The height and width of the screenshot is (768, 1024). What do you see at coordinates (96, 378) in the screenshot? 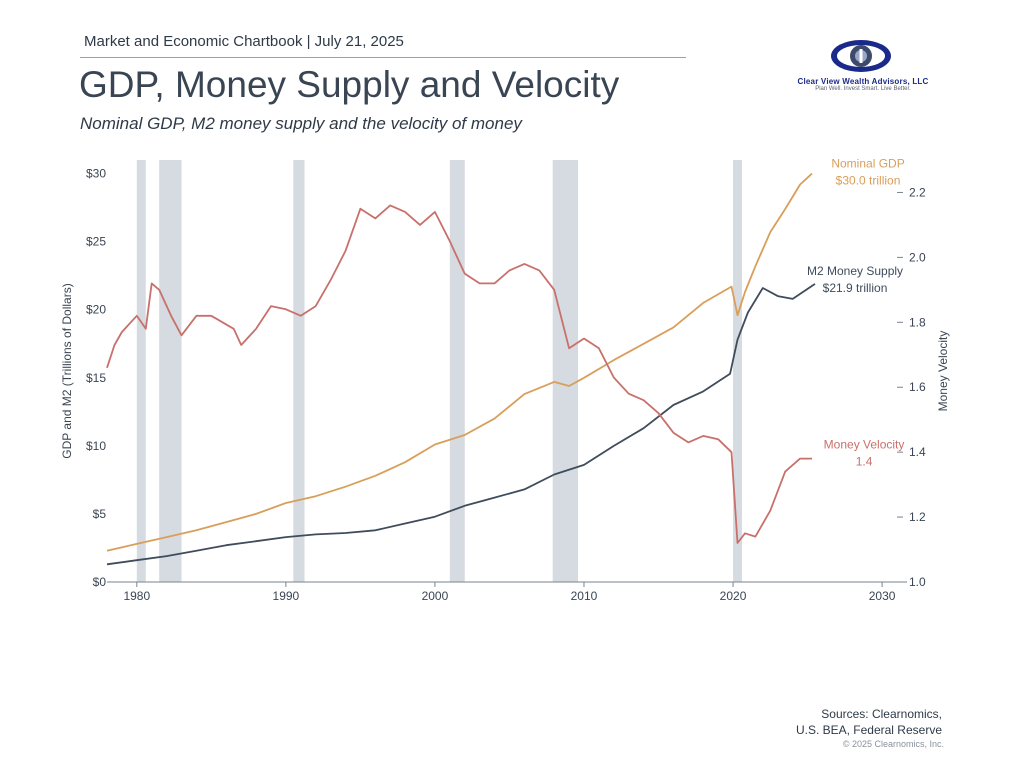
I see `y-left-tick-label-3: $15` at bounding box center [96, 378].